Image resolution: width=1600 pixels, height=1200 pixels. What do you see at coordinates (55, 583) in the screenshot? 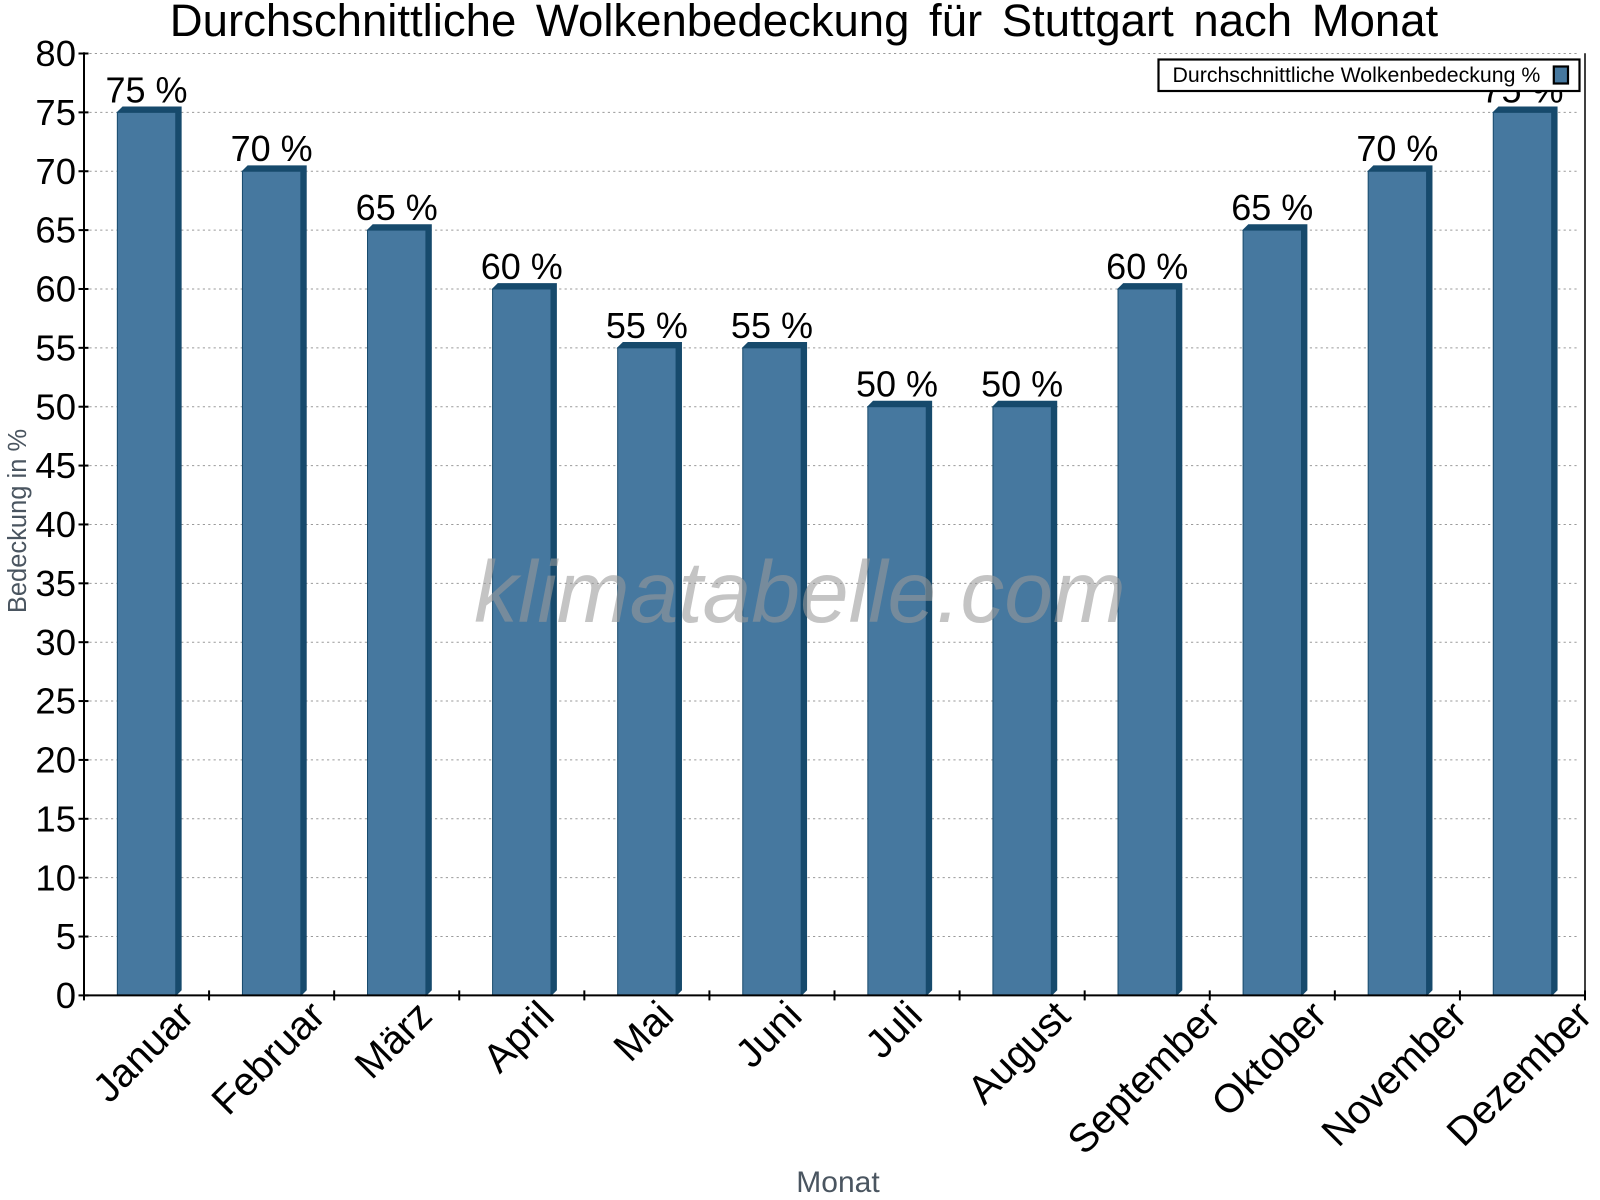
I see `svg-text: 35` at bounding box center [55, 583].